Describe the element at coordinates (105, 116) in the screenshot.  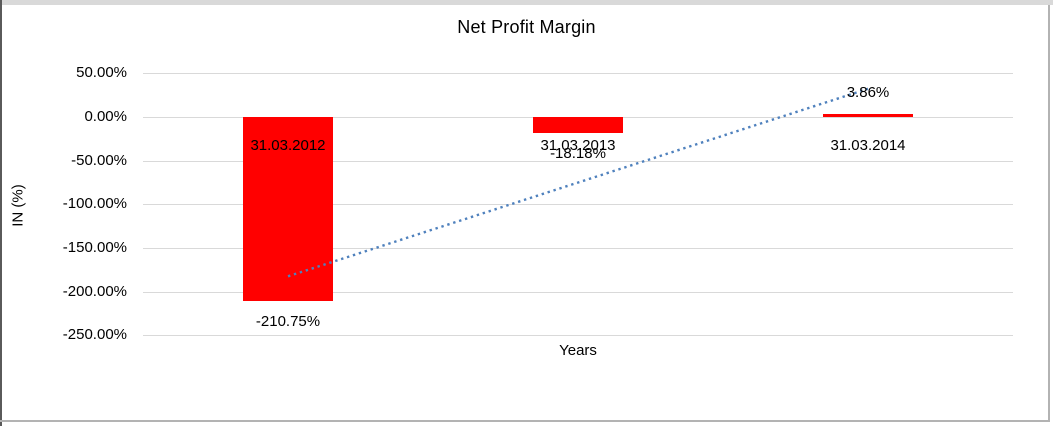
I see `y-axis-tick-label: 0.00%` at that location.